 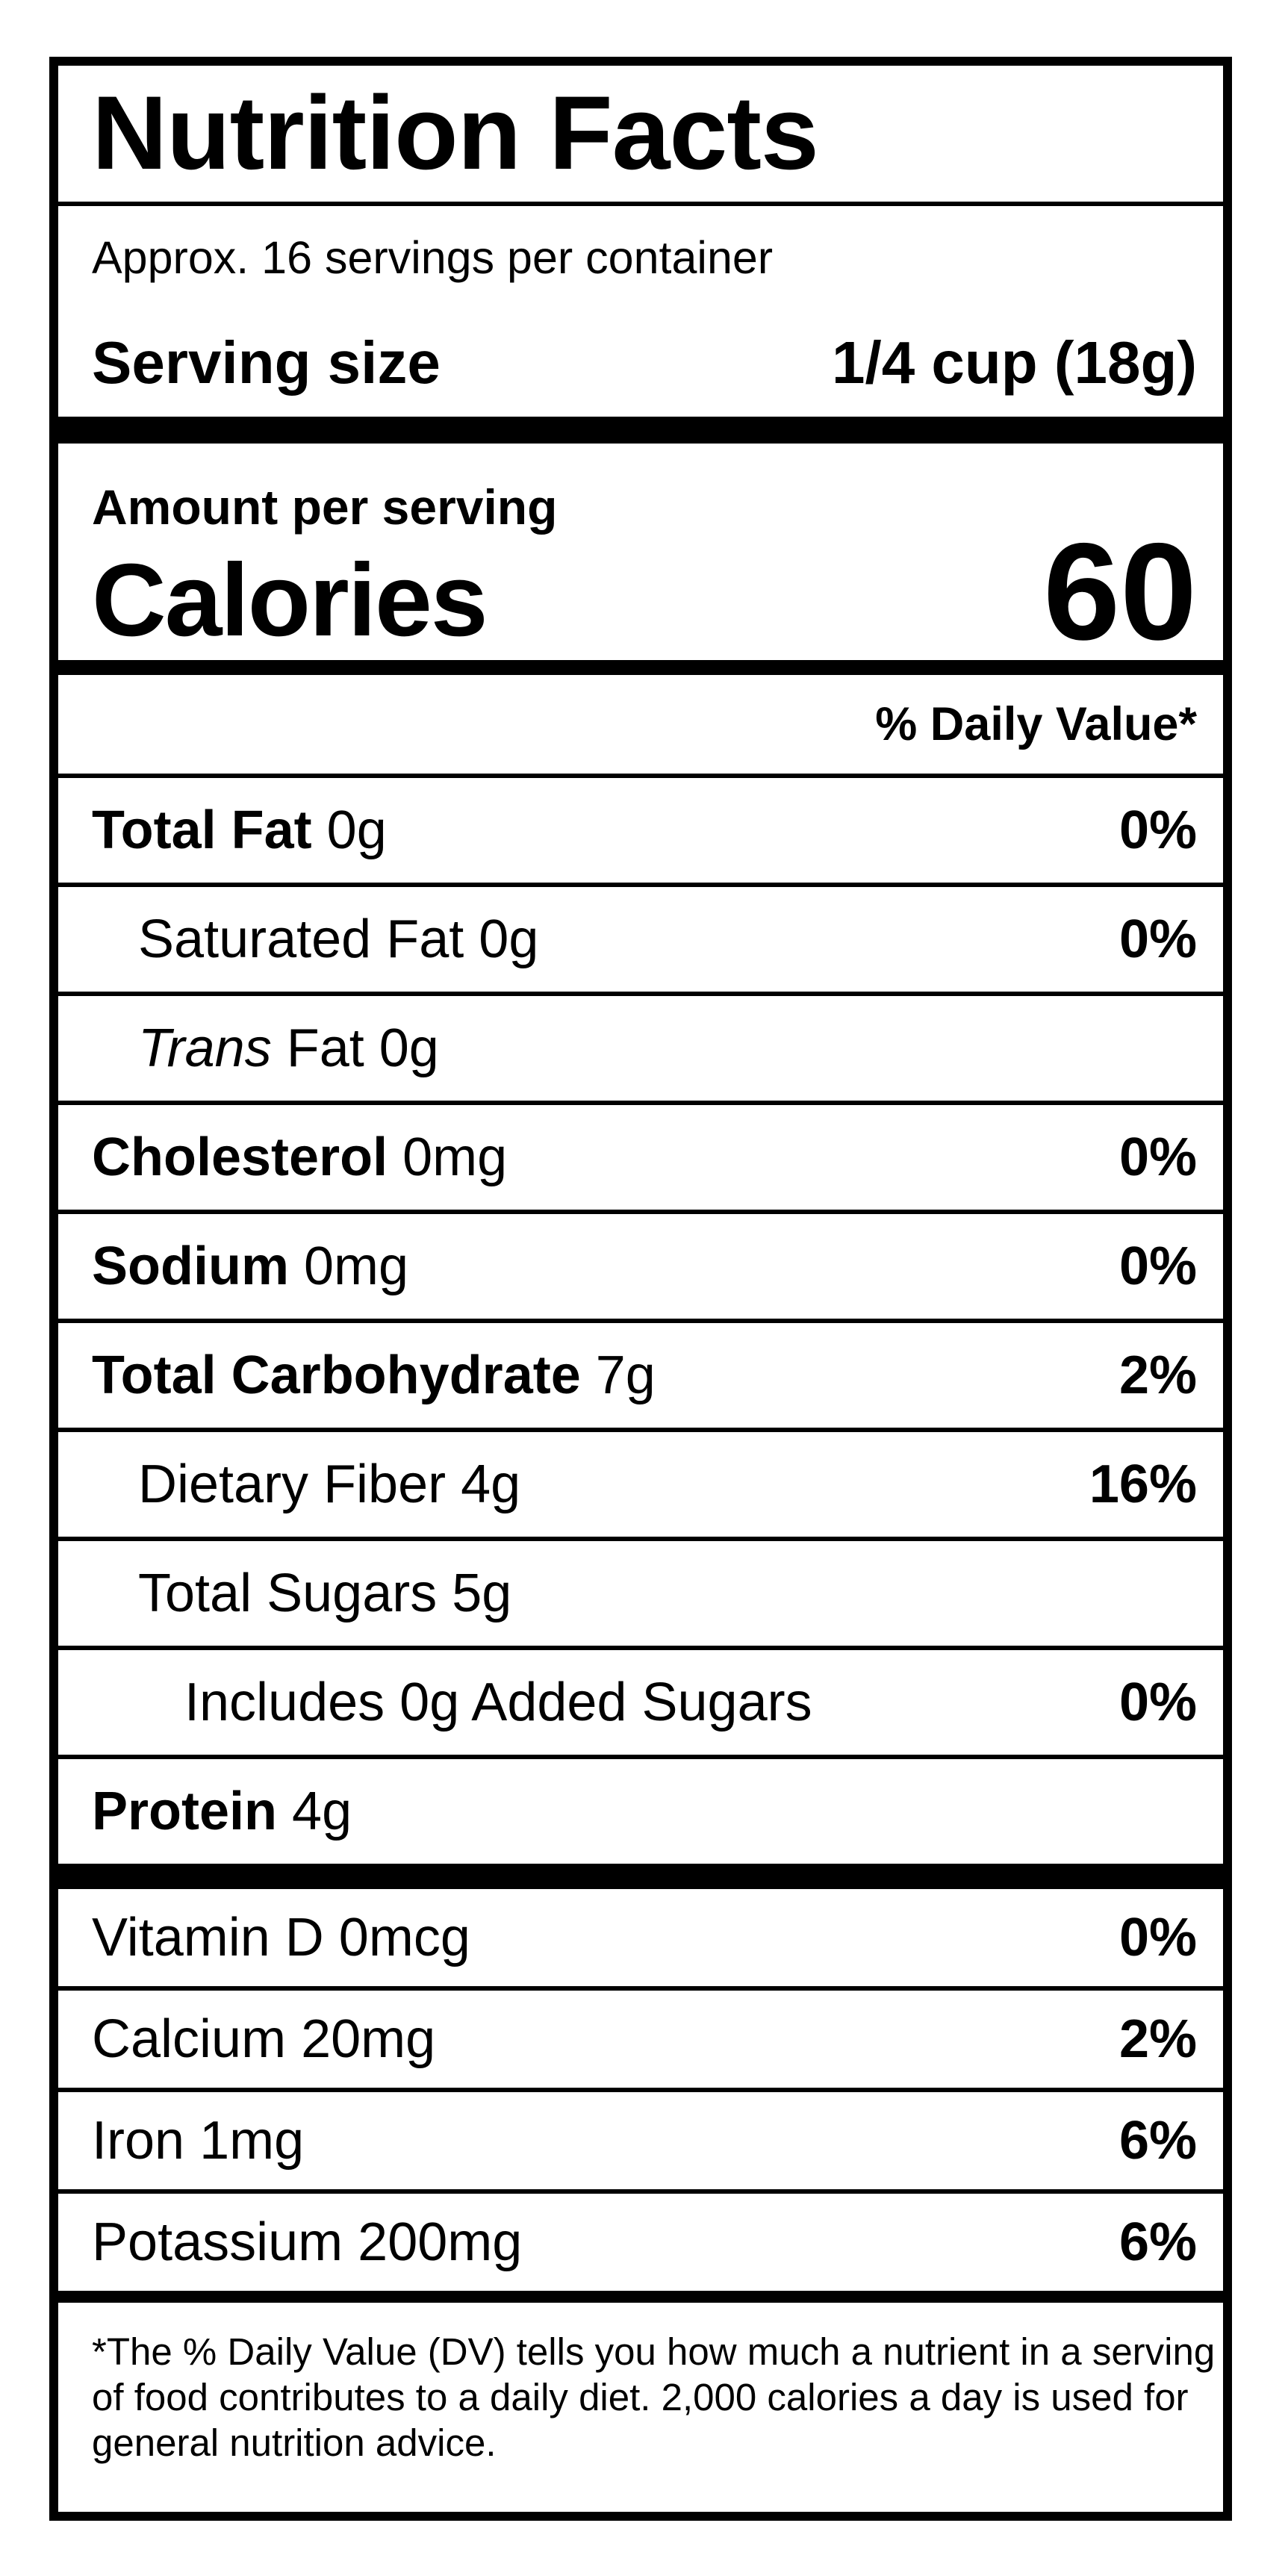 What do you see at coordinates (362, 1048) in the screenshot?
I see `nutrient-amount: Fat 0g` at bounding box center [362, 1048].